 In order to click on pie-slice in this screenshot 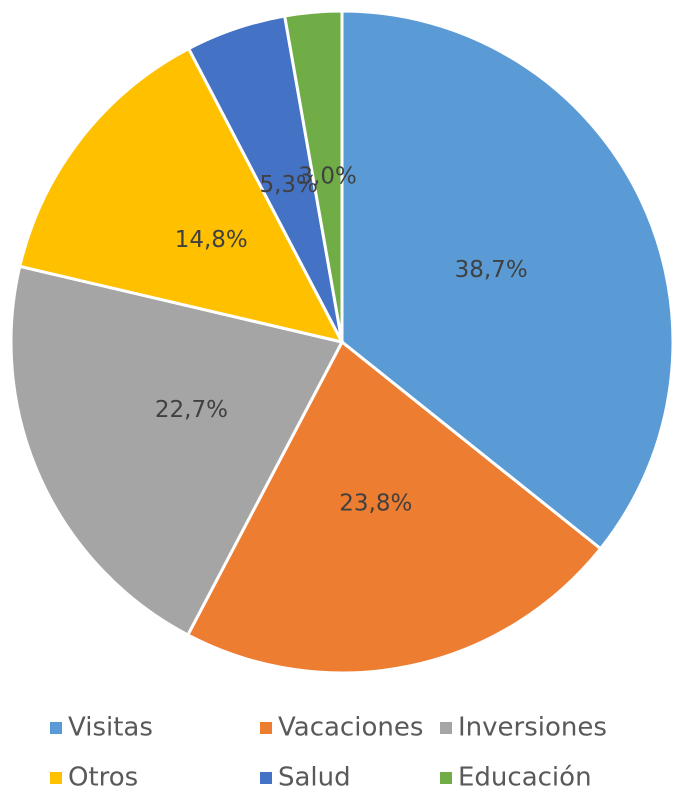, I will do `click(313, 176)`.